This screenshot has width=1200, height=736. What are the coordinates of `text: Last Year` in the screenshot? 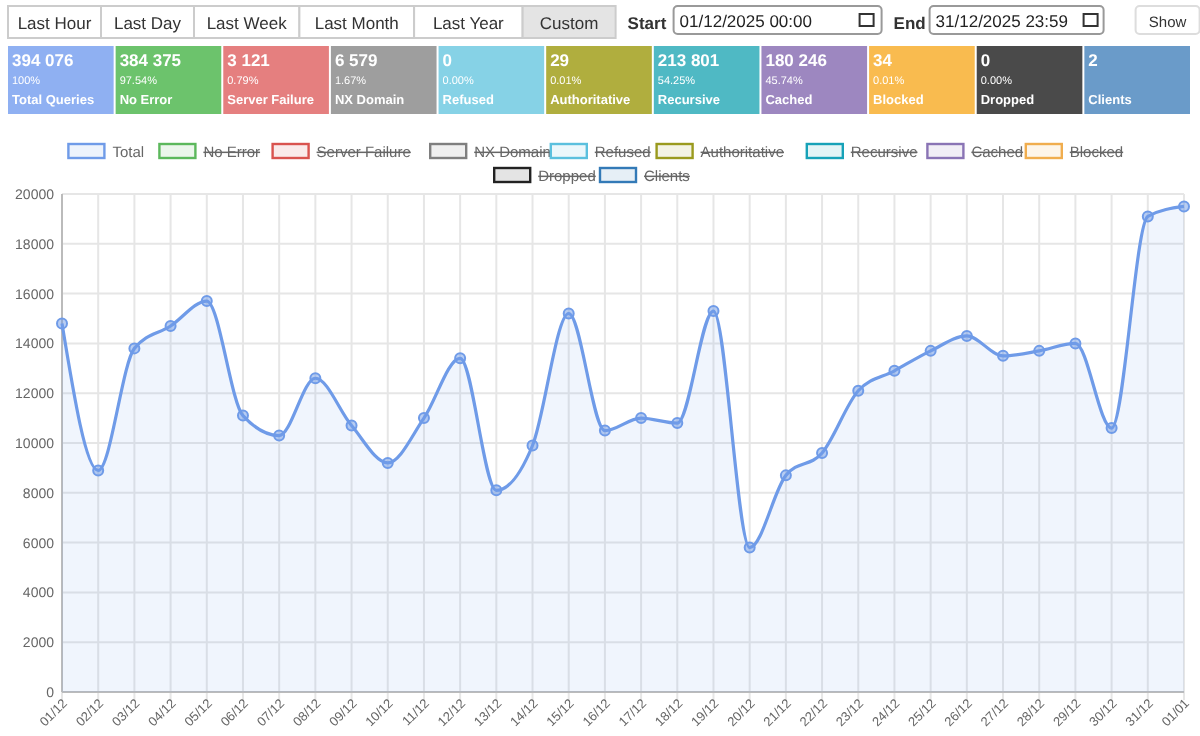 It's located at (468, 23).